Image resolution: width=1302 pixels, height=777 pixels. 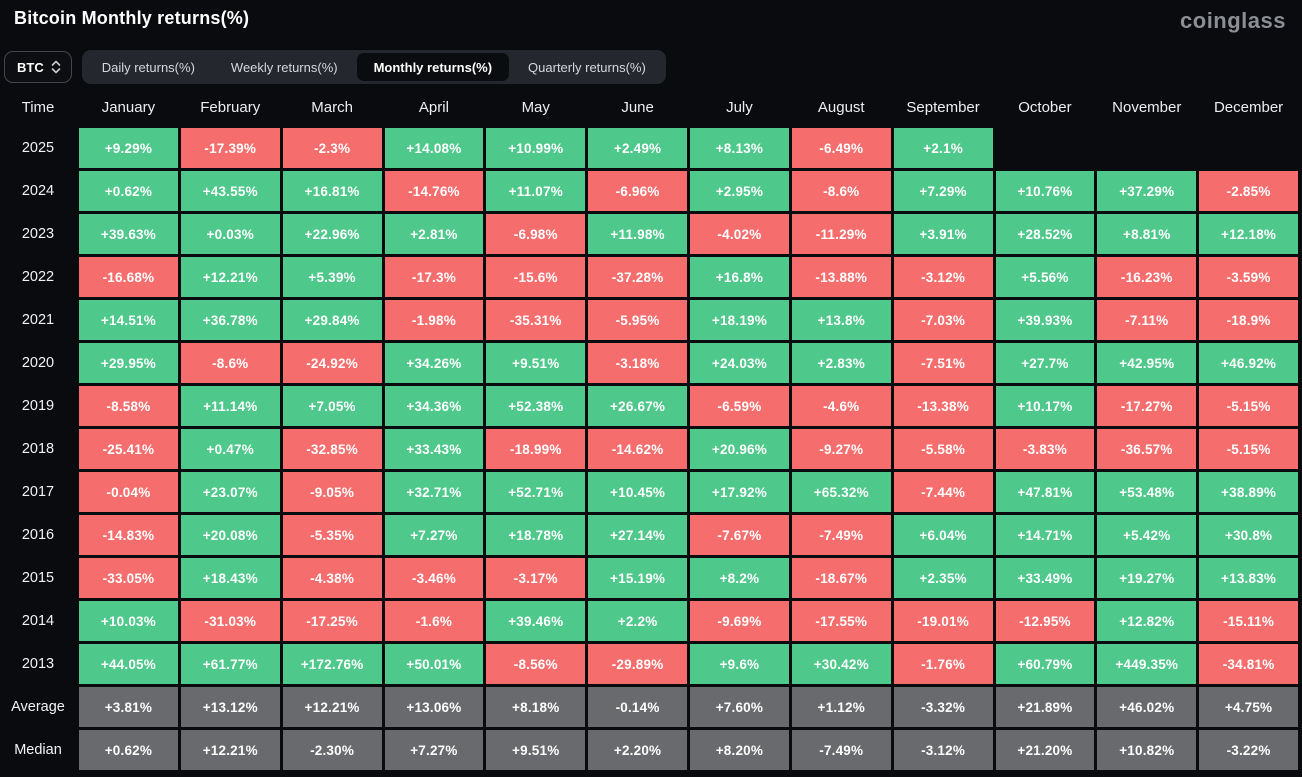 What do you see at coordinates (841, 234) in the screenshot?
I see `return-cell: -11.29%` at bounding box center [841, 234].